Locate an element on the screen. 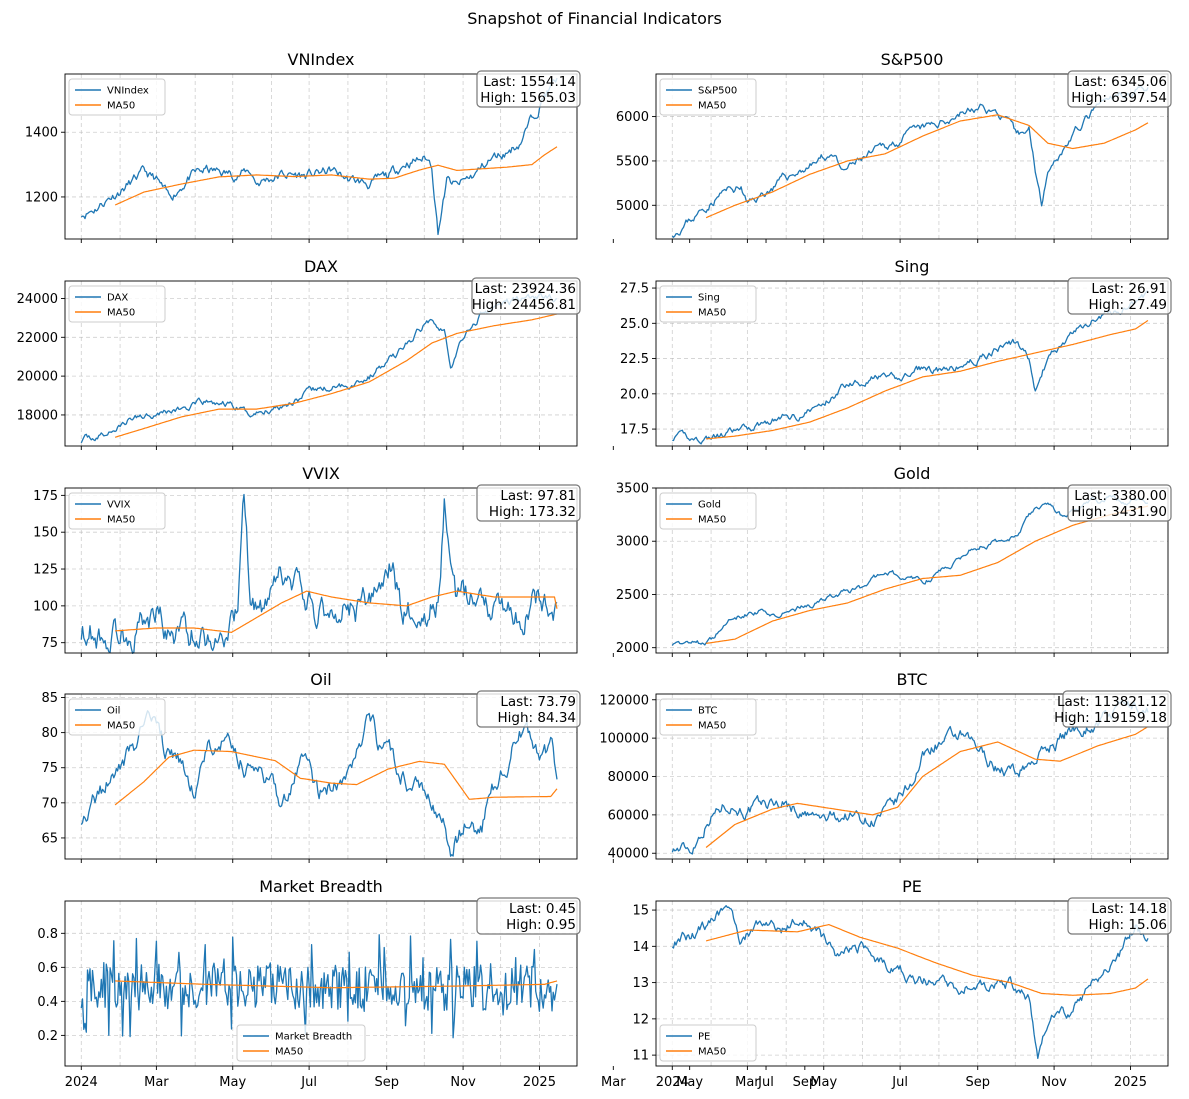 The width and height of the screenshot is (1189, 1099). high-value-label: High: 173.32 is located at coordinates (532, 512).